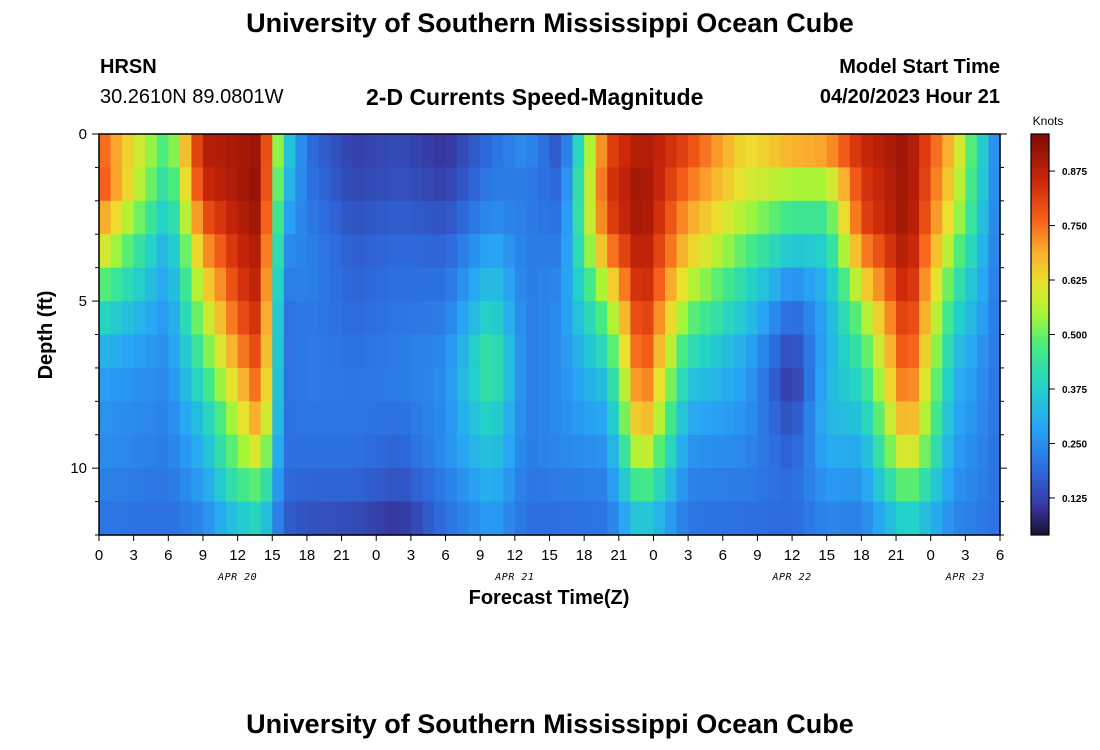 Image resolution: width=1100 pixels, height=750 pixels. What do you see at coordinates (237, 577) in the screenshot?
I see `date-label: APR 20` at bounding box center [237, 577].